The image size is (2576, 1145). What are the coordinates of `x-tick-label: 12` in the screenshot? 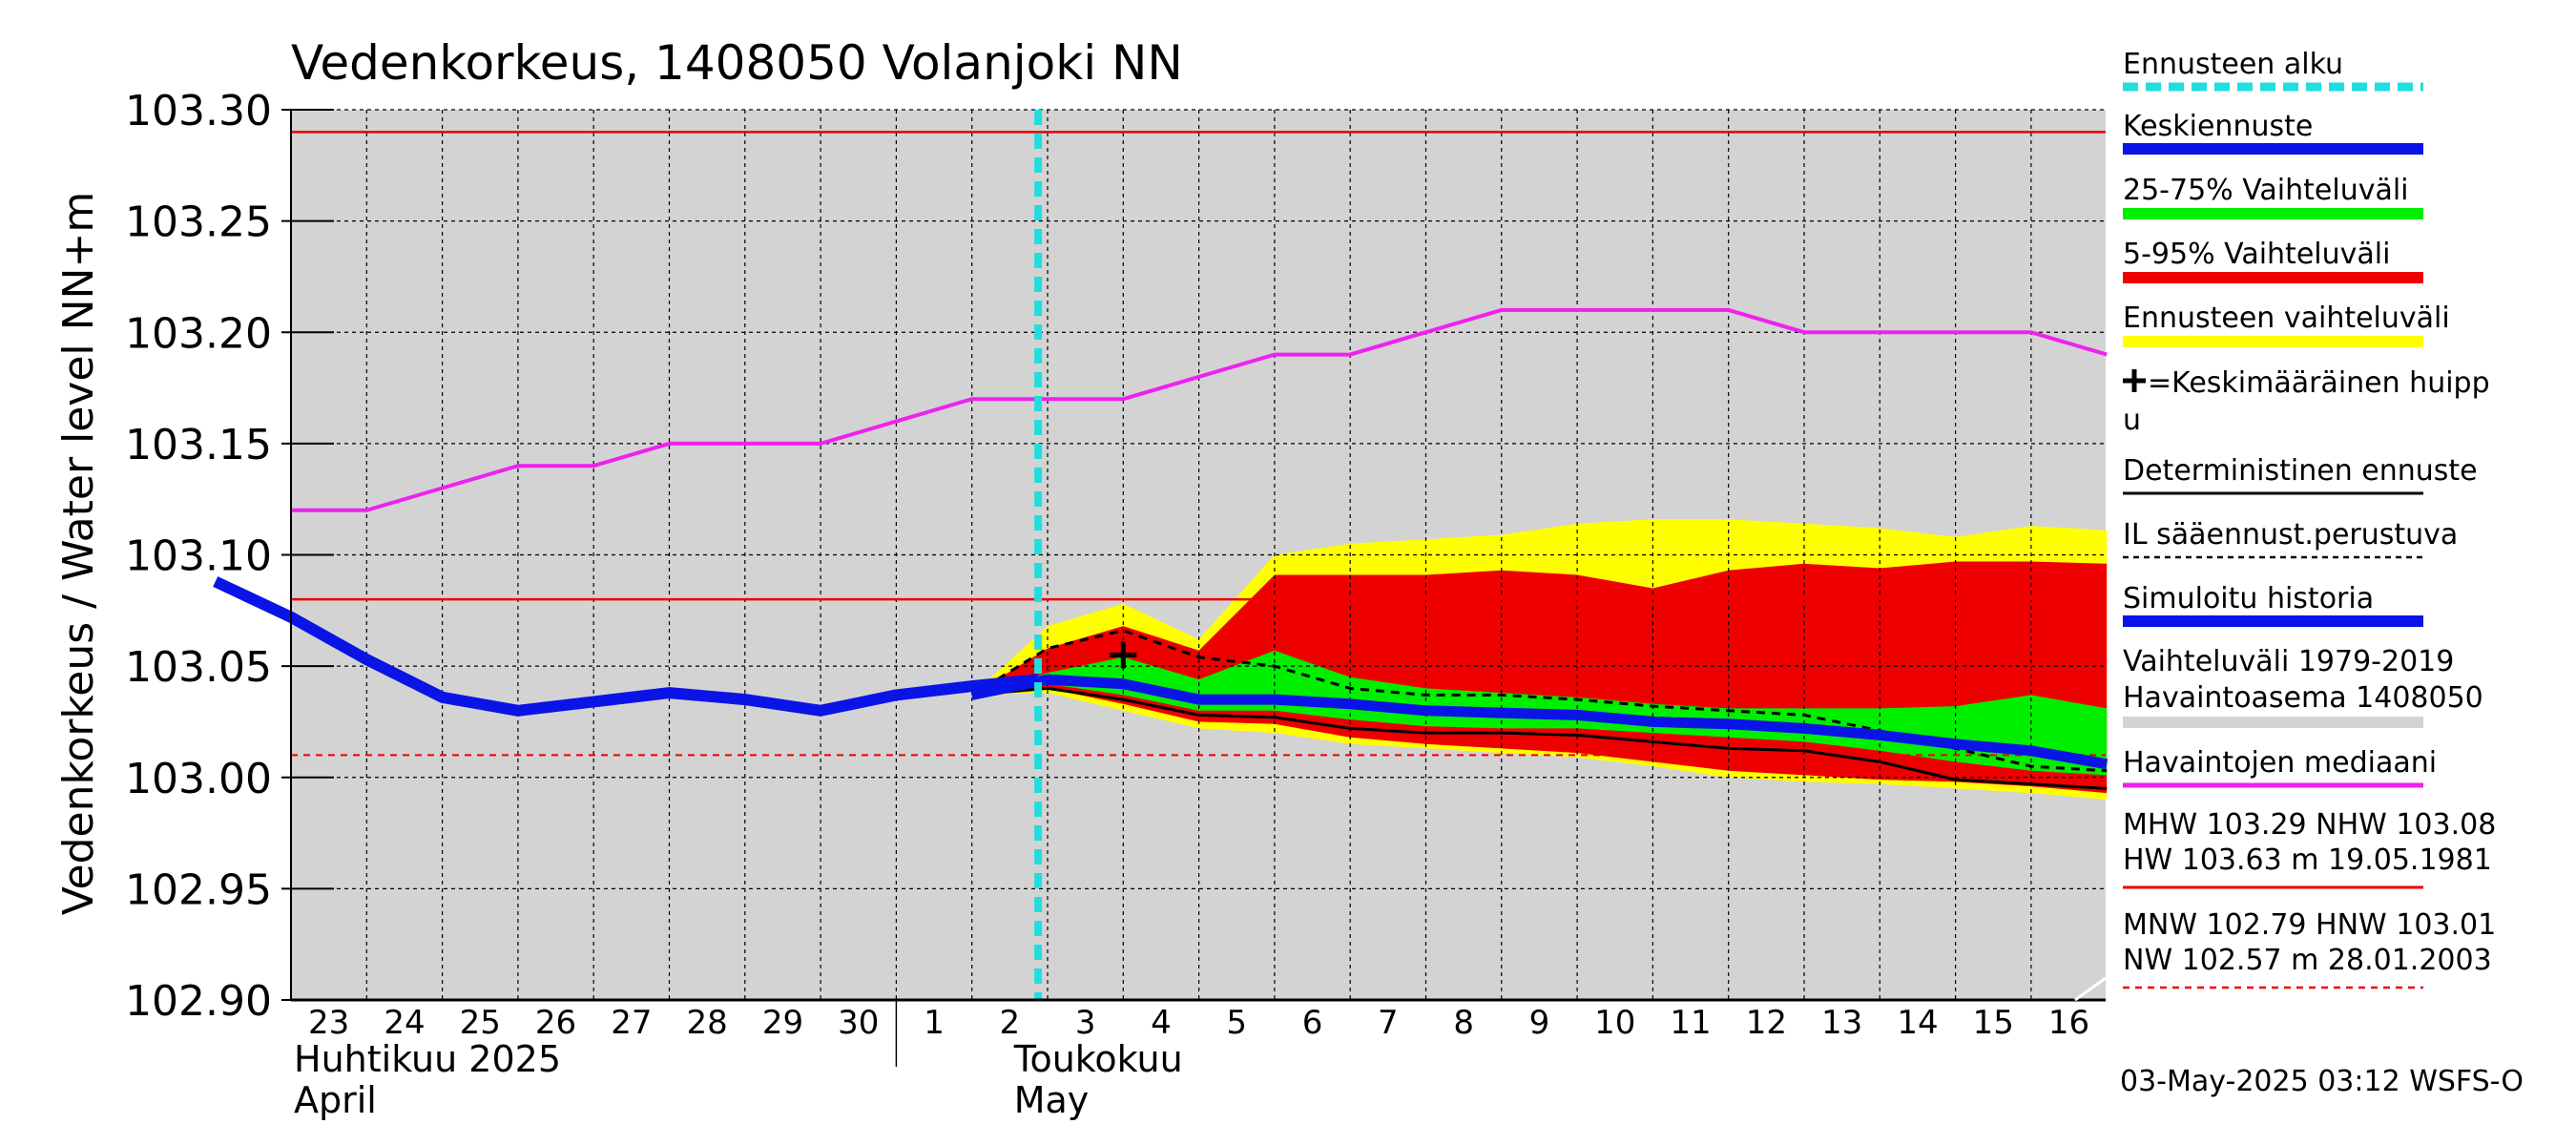 It's located at (1766, 1023).